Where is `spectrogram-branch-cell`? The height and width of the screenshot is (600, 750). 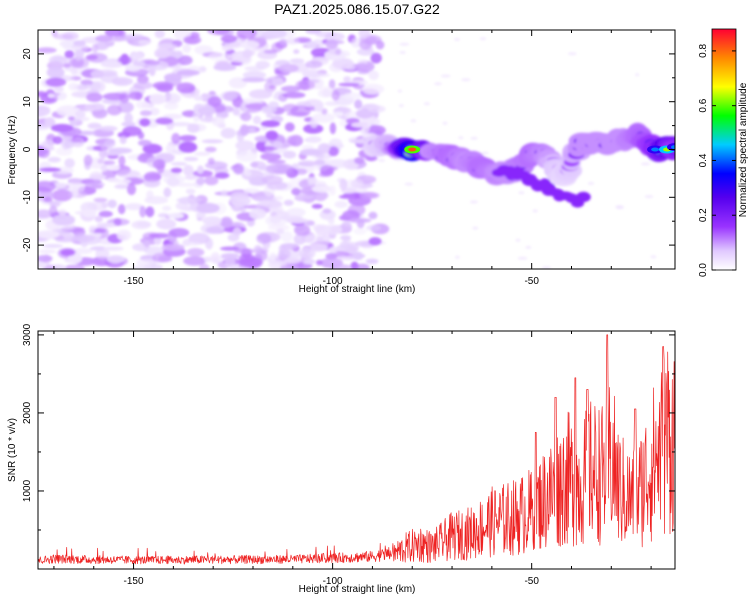
spectrogram-branch-cell is located at coordinates (583, 197).